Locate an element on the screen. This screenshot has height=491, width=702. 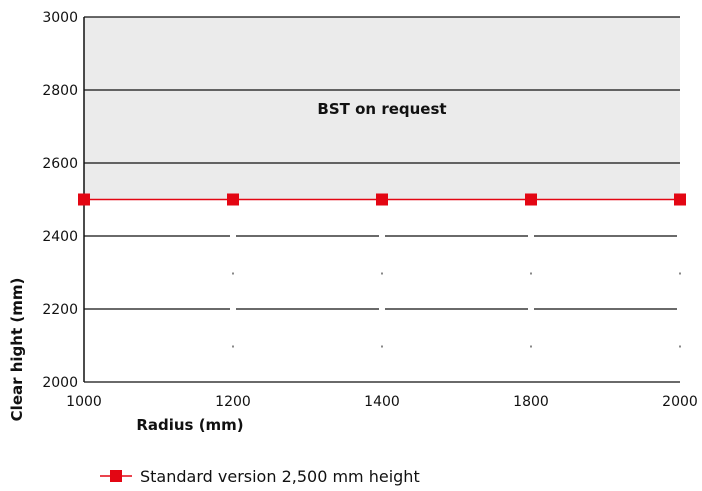
x-tick-label: 1200 is located at coordinates (233, 402).